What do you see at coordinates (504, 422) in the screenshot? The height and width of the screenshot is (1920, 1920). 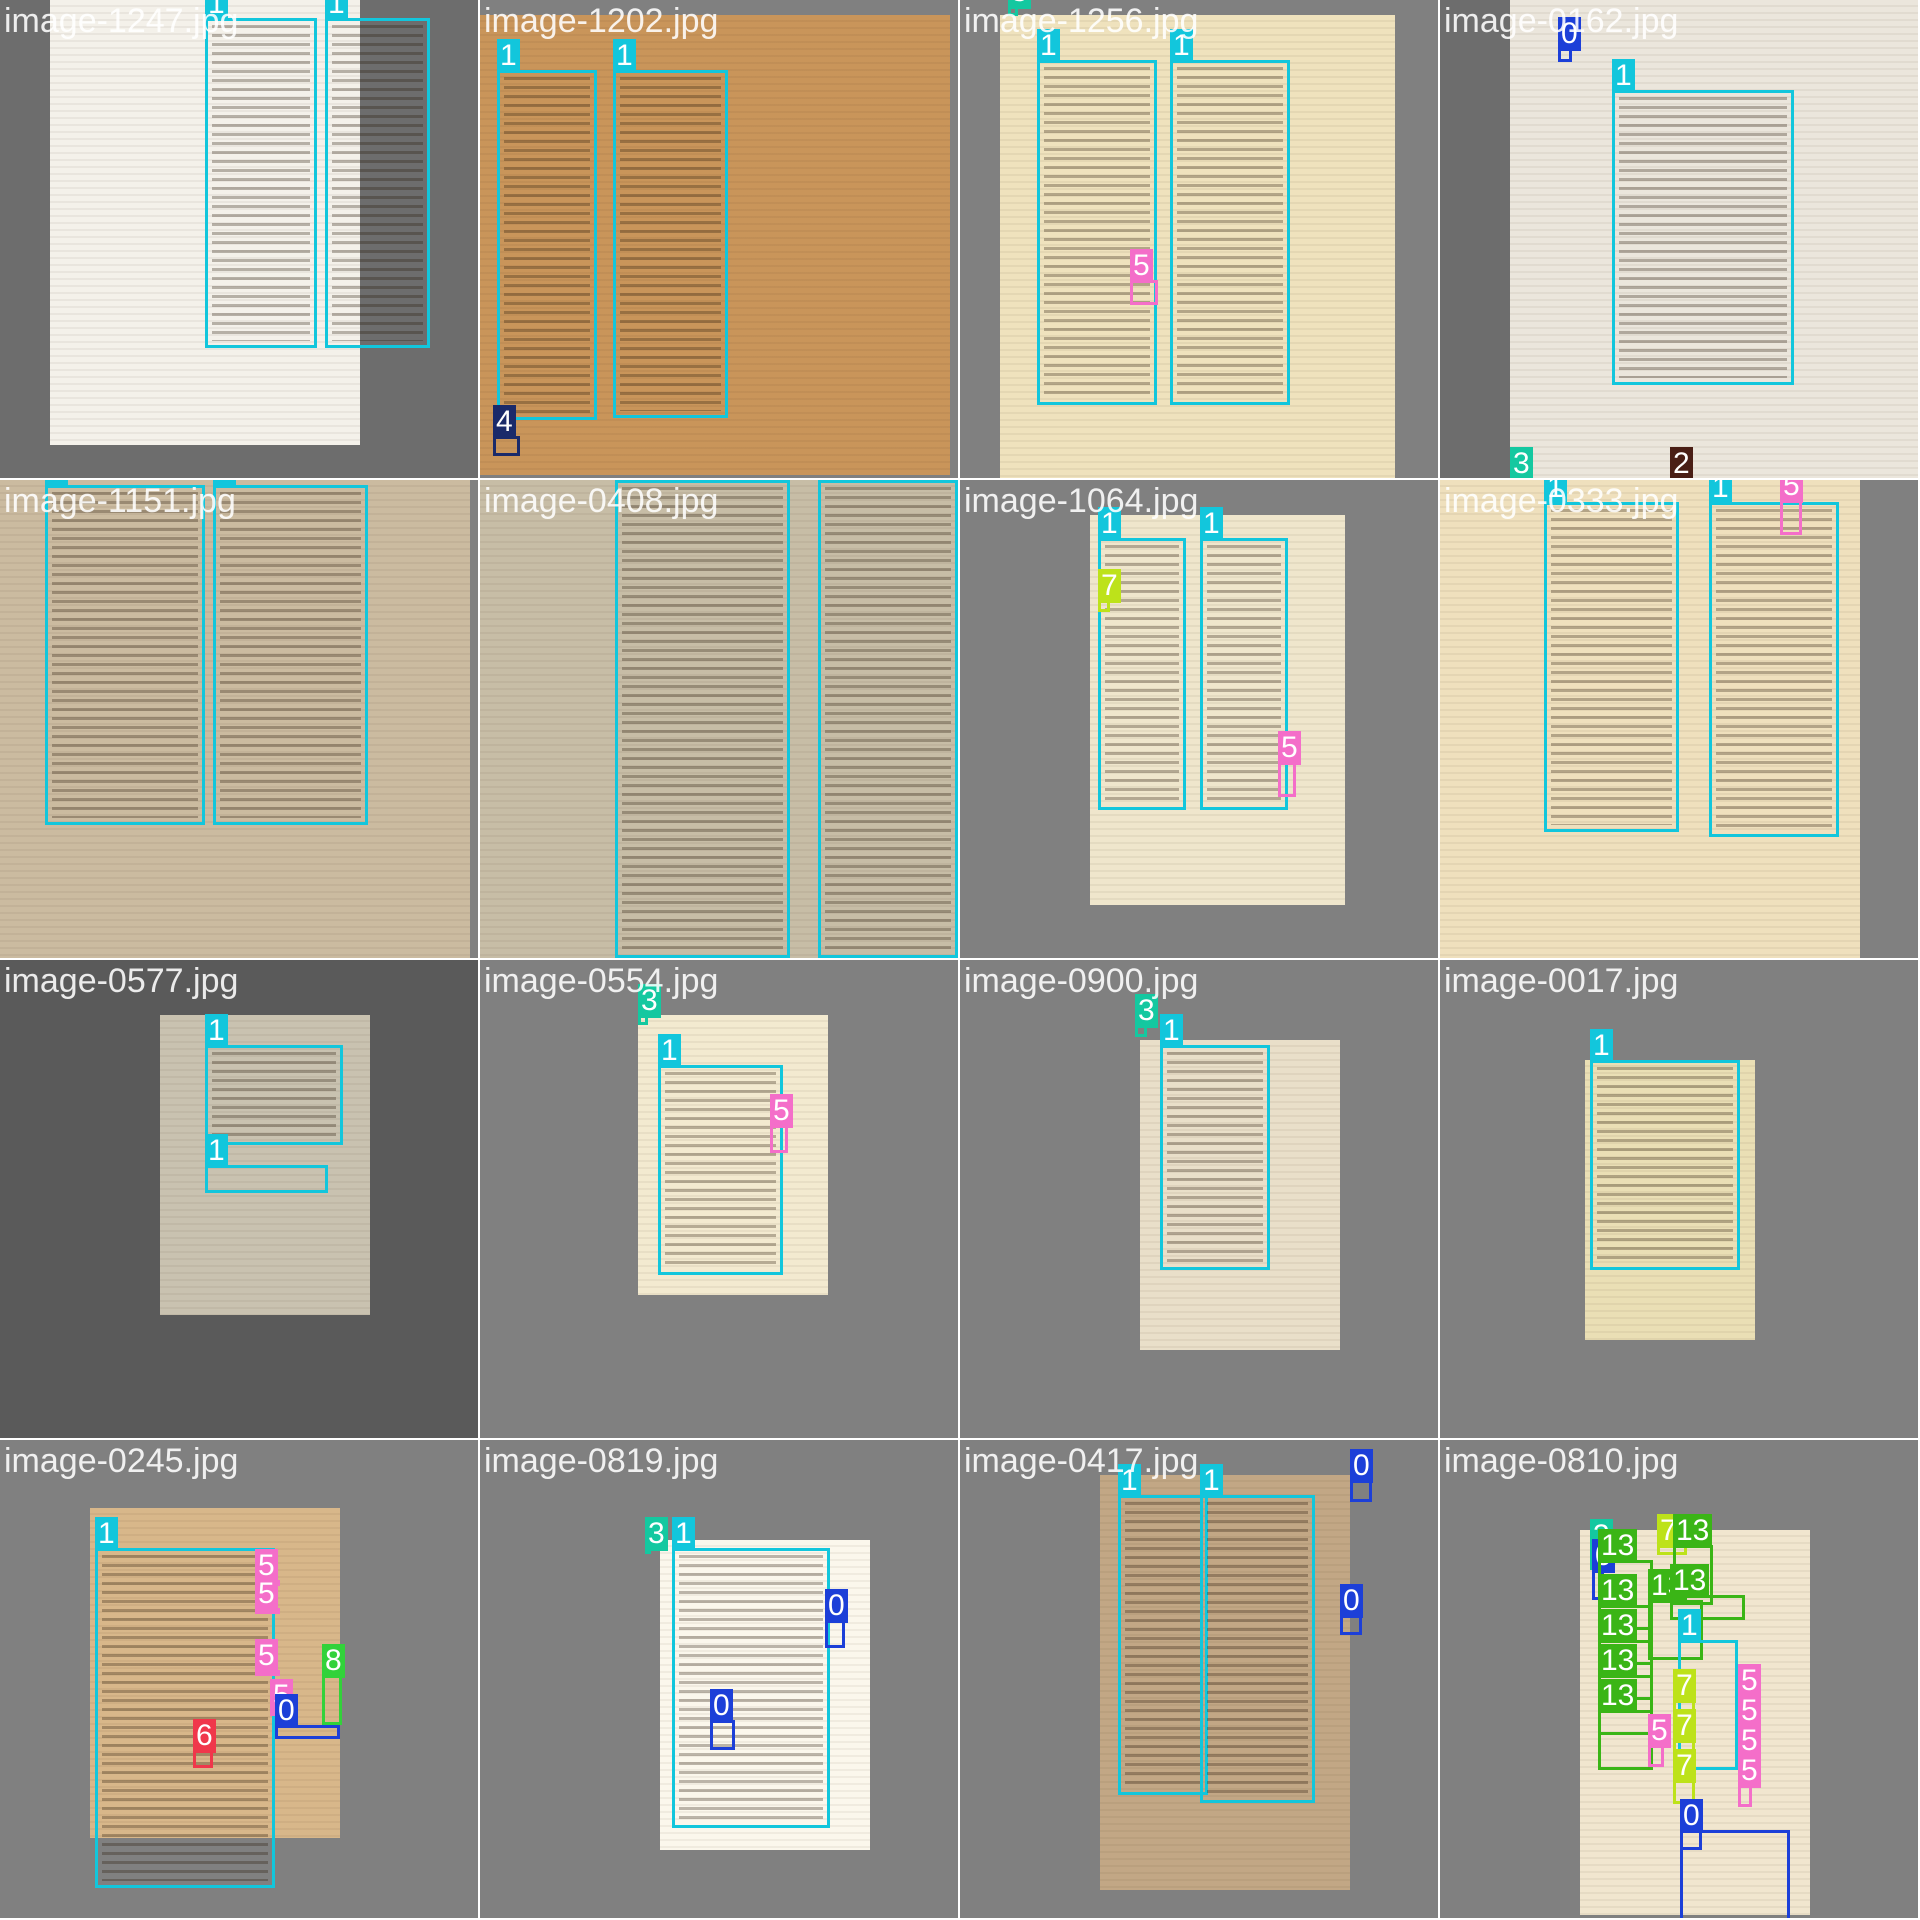 I see `detection-class-label: 4` at bounding box center [504, 422].